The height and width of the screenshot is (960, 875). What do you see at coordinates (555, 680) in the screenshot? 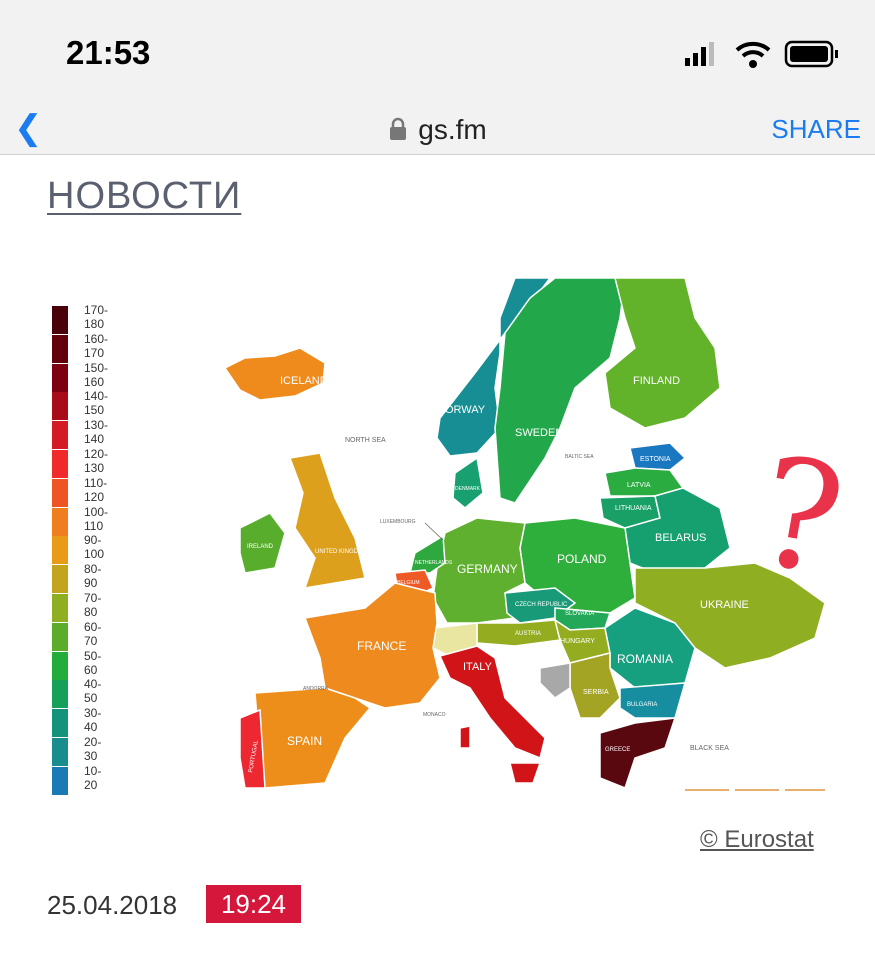
I see `country-bosnia` at bounding box center [555, 680].